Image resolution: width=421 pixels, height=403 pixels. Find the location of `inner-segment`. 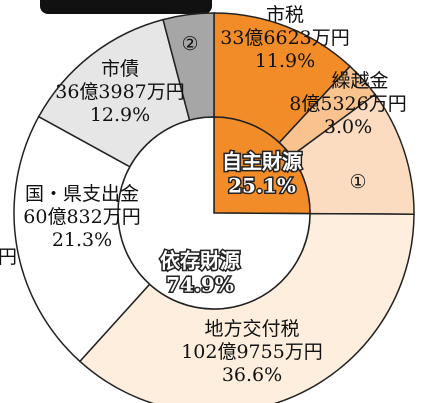

inner-segment is located at coordinates (262, 165).